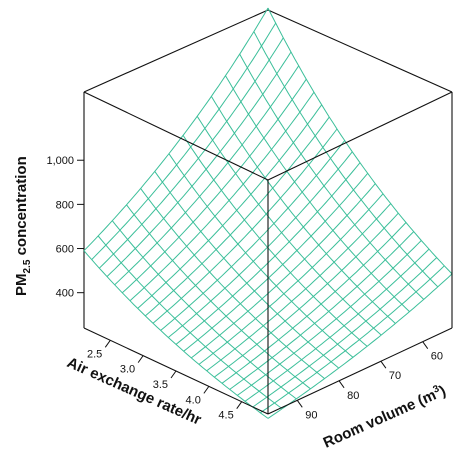  I want to click on y-tick-label: 70, so click(395, 376).